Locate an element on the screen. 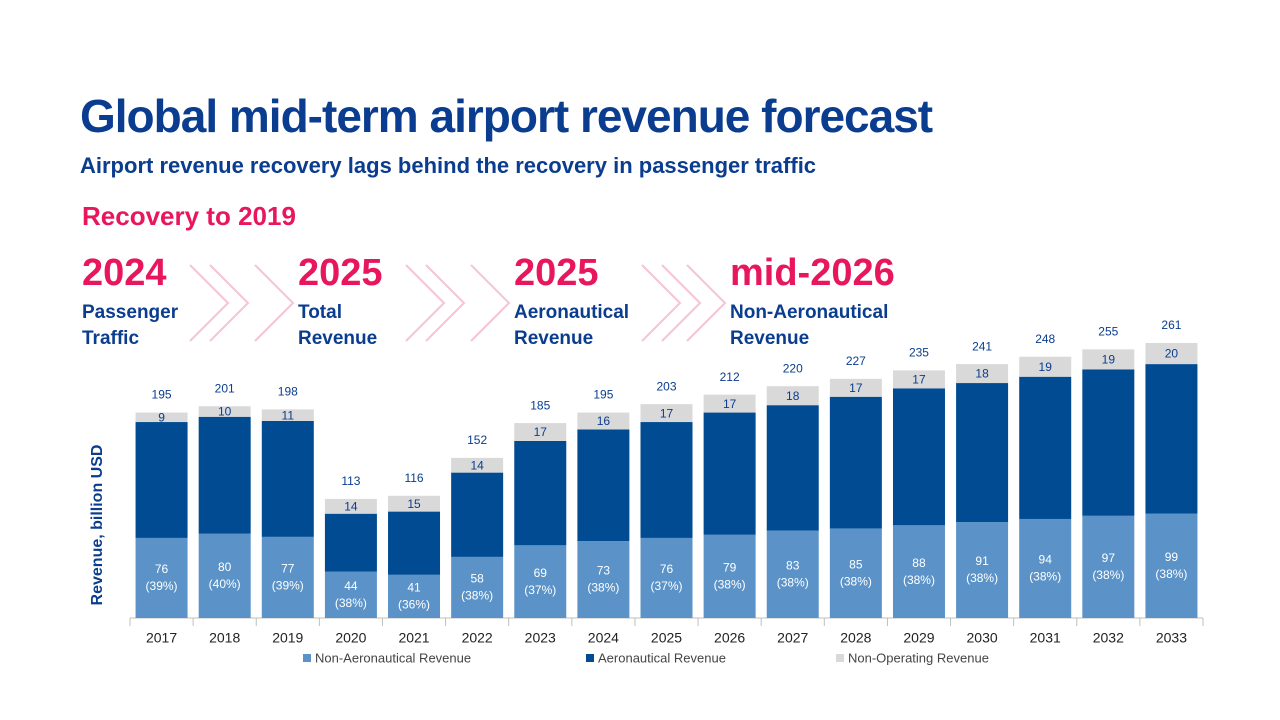 The image size is (1280, 720). x-tick-label: 2028 is located at coordinates (855, 638).